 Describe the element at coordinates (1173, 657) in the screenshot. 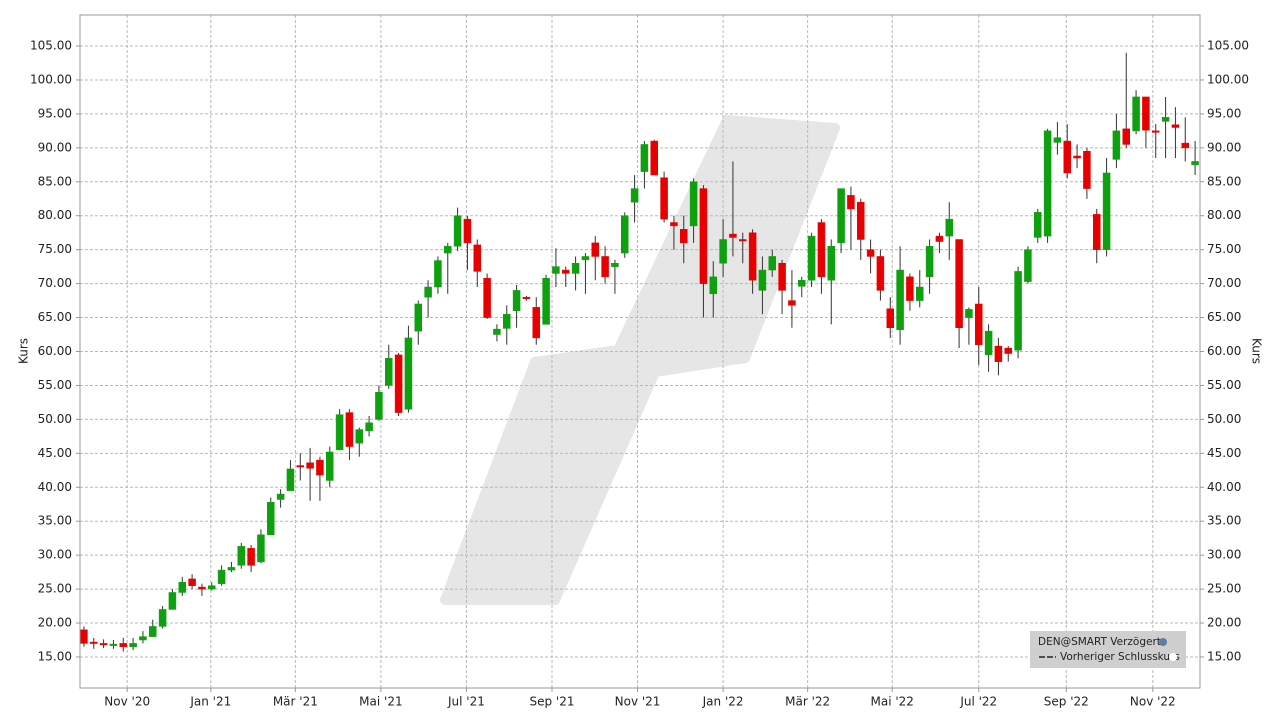

I see `legend-icon` at that location.